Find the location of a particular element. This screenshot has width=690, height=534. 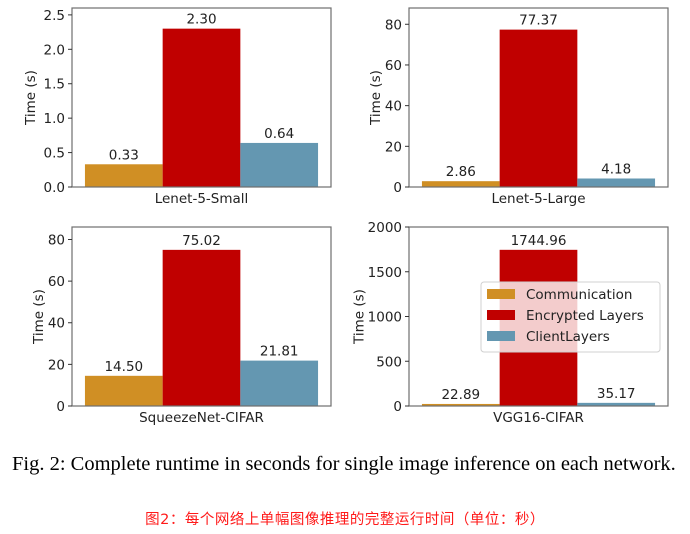

legend-box is located at coordinates (570, 317).